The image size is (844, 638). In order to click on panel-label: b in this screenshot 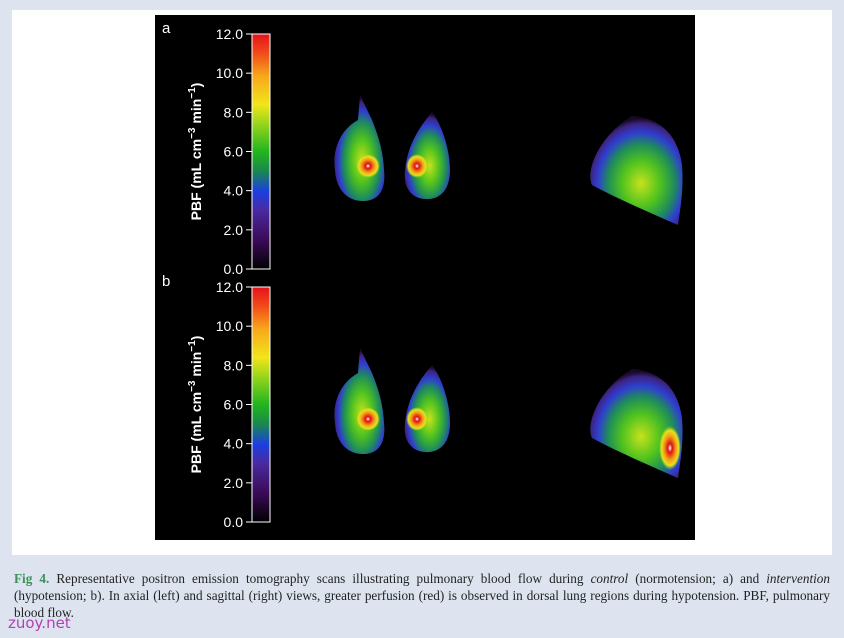, I will do `click(166, 281)`.